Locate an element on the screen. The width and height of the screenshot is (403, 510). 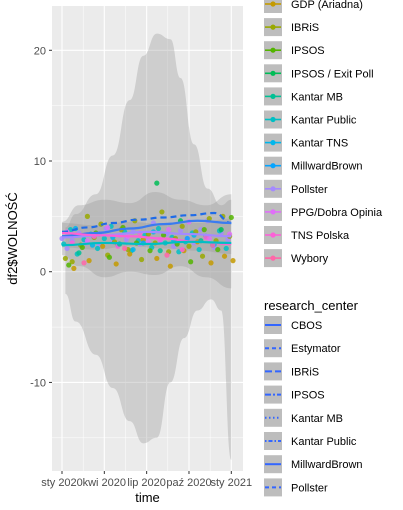
legend-title: research_center is located at coordinates (311, 305).